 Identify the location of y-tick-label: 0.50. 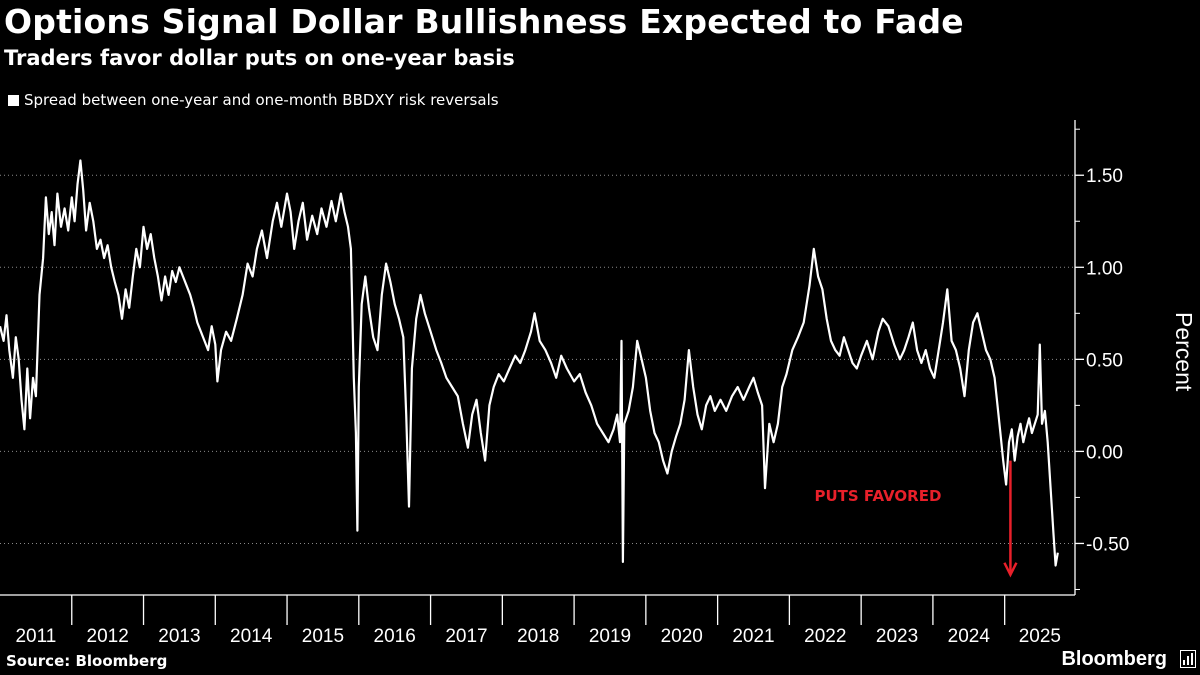
(1104, 360).